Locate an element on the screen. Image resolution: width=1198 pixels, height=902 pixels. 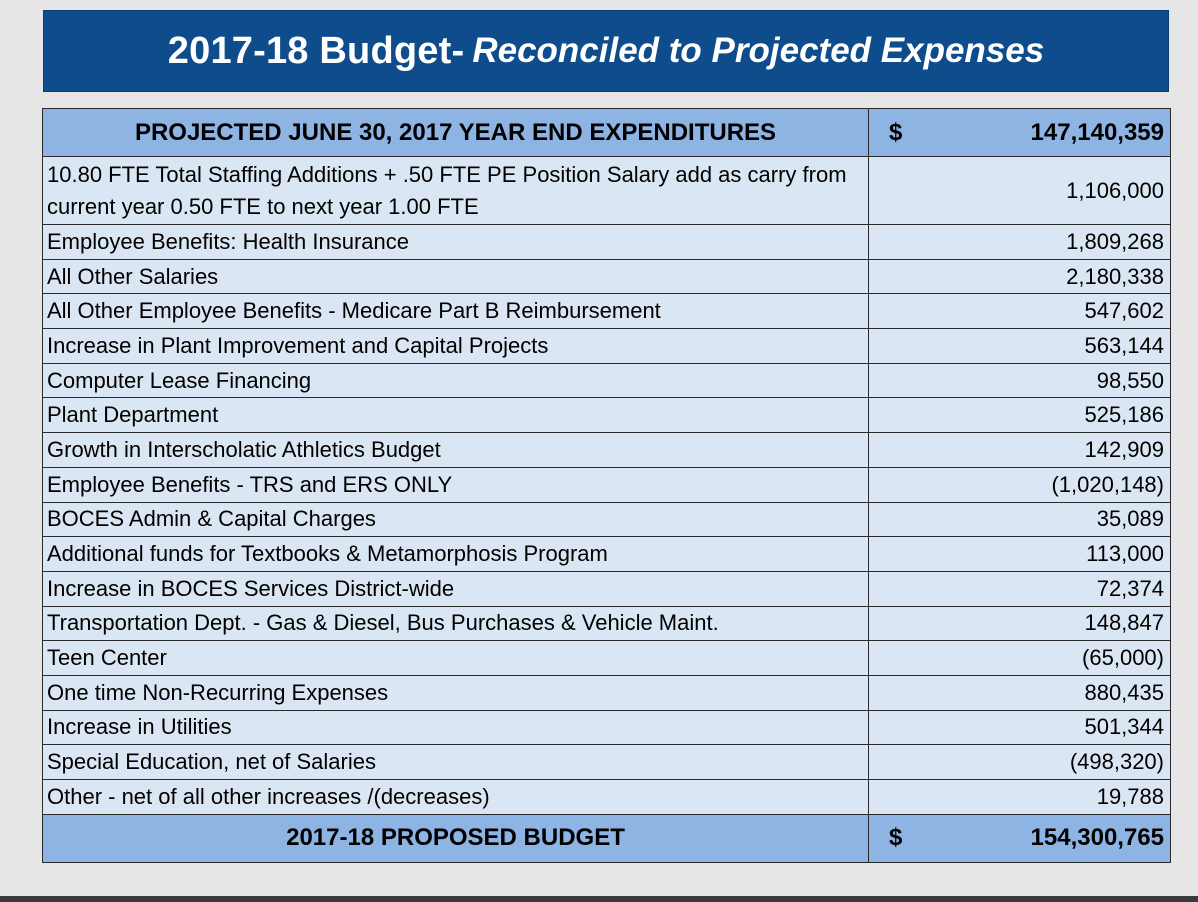
header-amount: 147,140,359 is located at coordinates (1097, 132).